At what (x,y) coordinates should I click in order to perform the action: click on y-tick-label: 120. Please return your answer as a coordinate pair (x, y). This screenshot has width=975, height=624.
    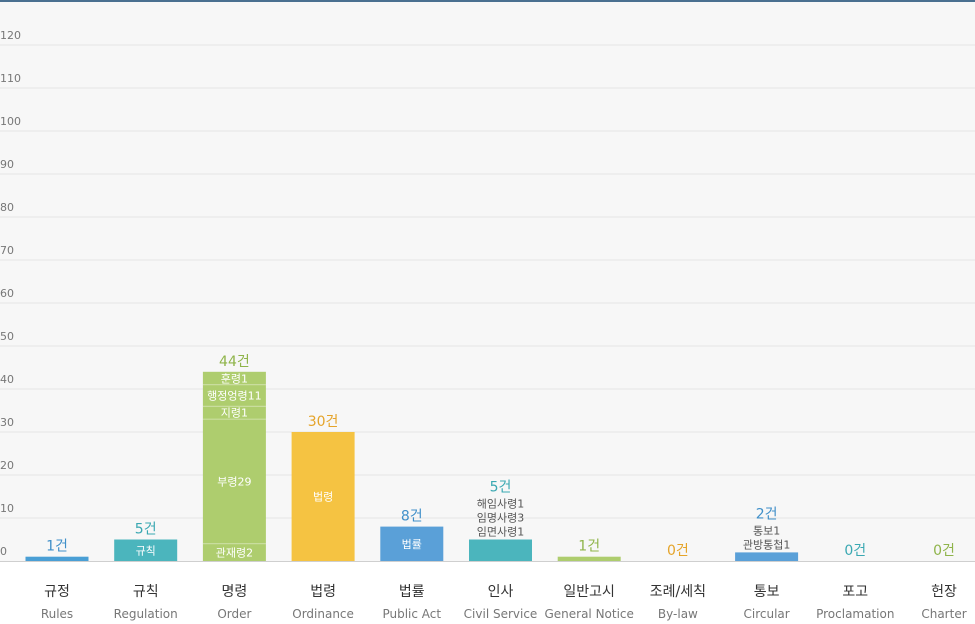
    Looking at the image, I should click on (10, 35).